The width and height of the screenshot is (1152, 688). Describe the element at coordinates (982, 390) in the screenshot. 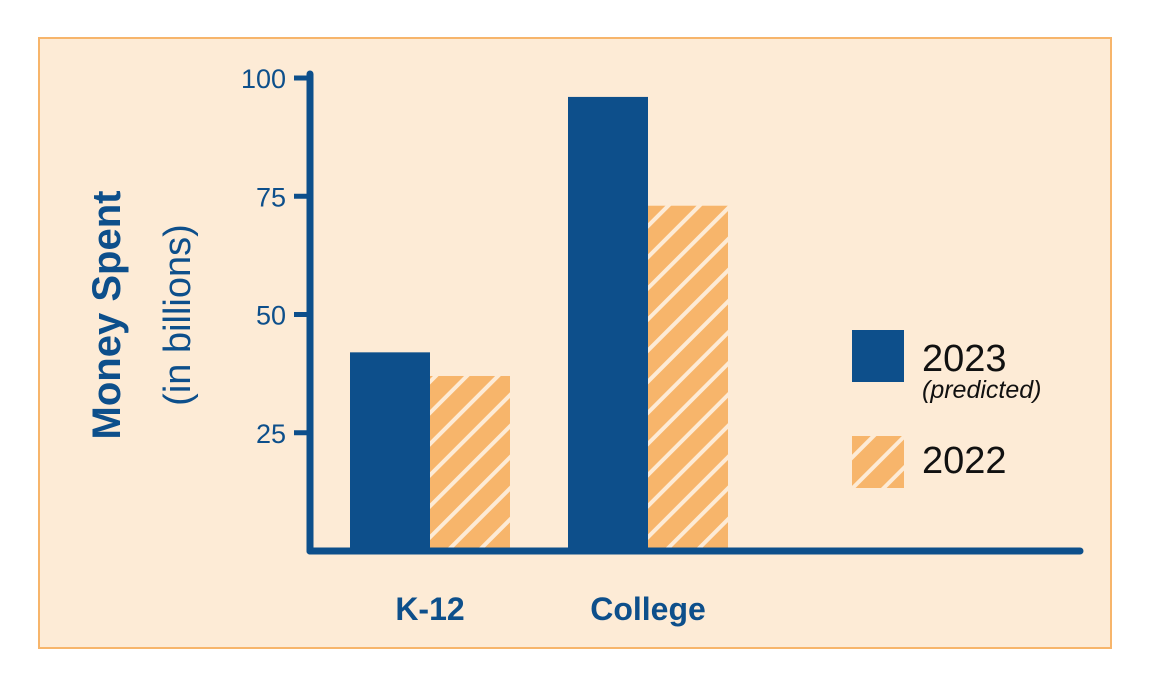

I see `legend-sublabel-2023: (predicted)` at that location.